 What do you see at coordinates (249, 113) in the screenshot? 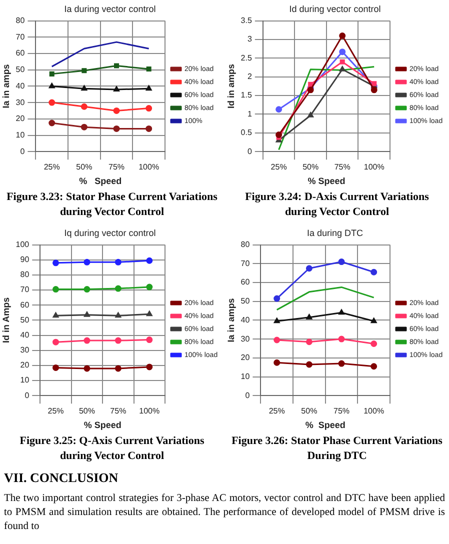
I see `y-tick-label: 1` at bounding box center [249, 113].